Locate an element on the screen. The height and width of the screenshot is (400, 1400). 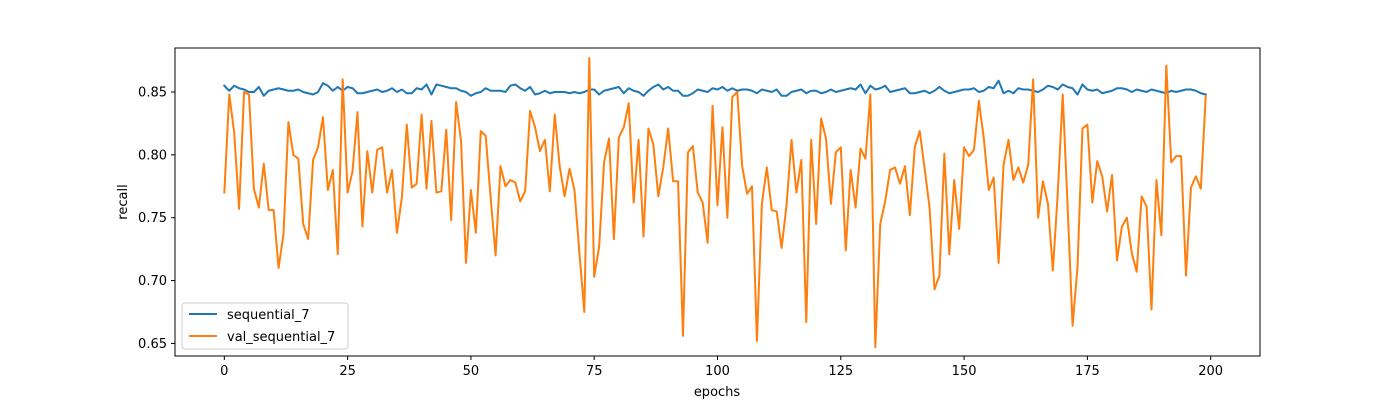
y-tick-label: 0.80 is located at coordinates (152, 155).